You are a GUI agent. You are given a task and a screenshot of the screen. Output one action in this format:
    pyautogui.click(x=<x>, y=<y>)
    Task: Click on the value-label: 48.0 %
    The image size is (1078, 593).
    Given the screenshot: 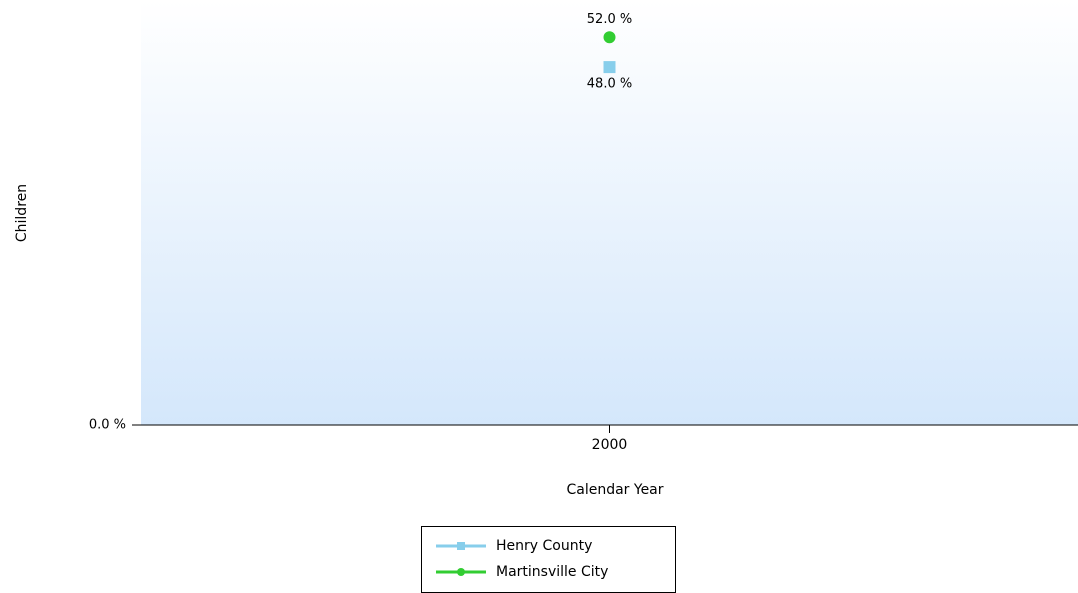 What is the action you would take?
    pyautogui.click(x=609, y=84)
    